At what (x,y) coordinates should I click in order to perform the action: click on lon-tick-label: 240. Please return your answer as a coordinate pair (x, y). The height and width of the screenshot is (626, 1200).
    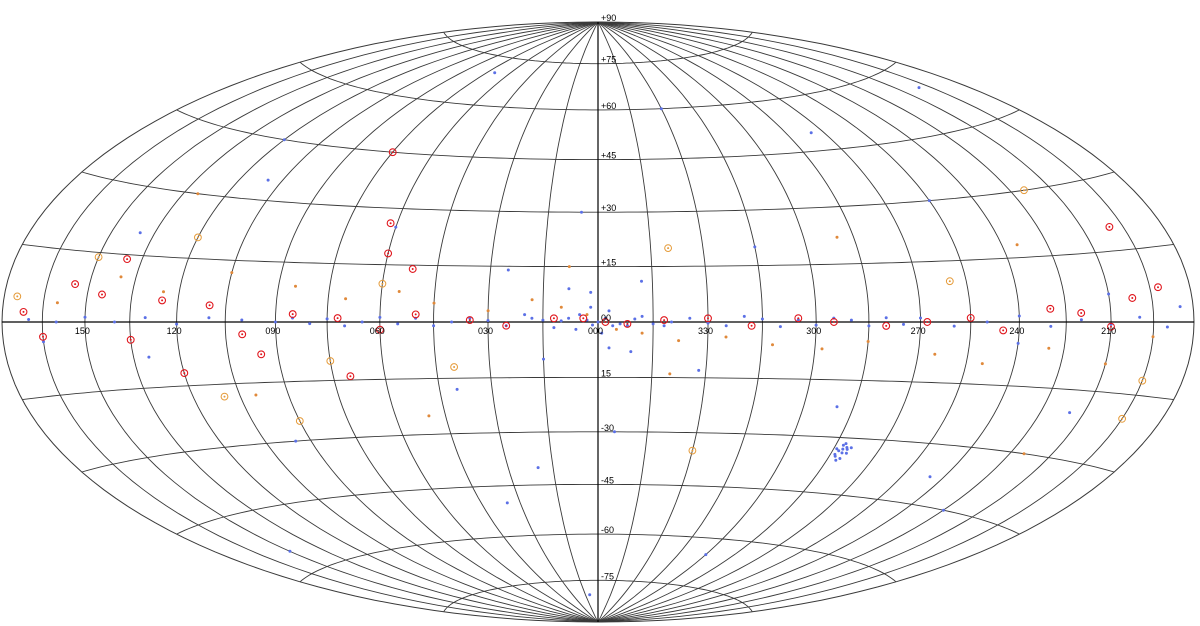
    Looking at the image, I should click on (1016, 331).